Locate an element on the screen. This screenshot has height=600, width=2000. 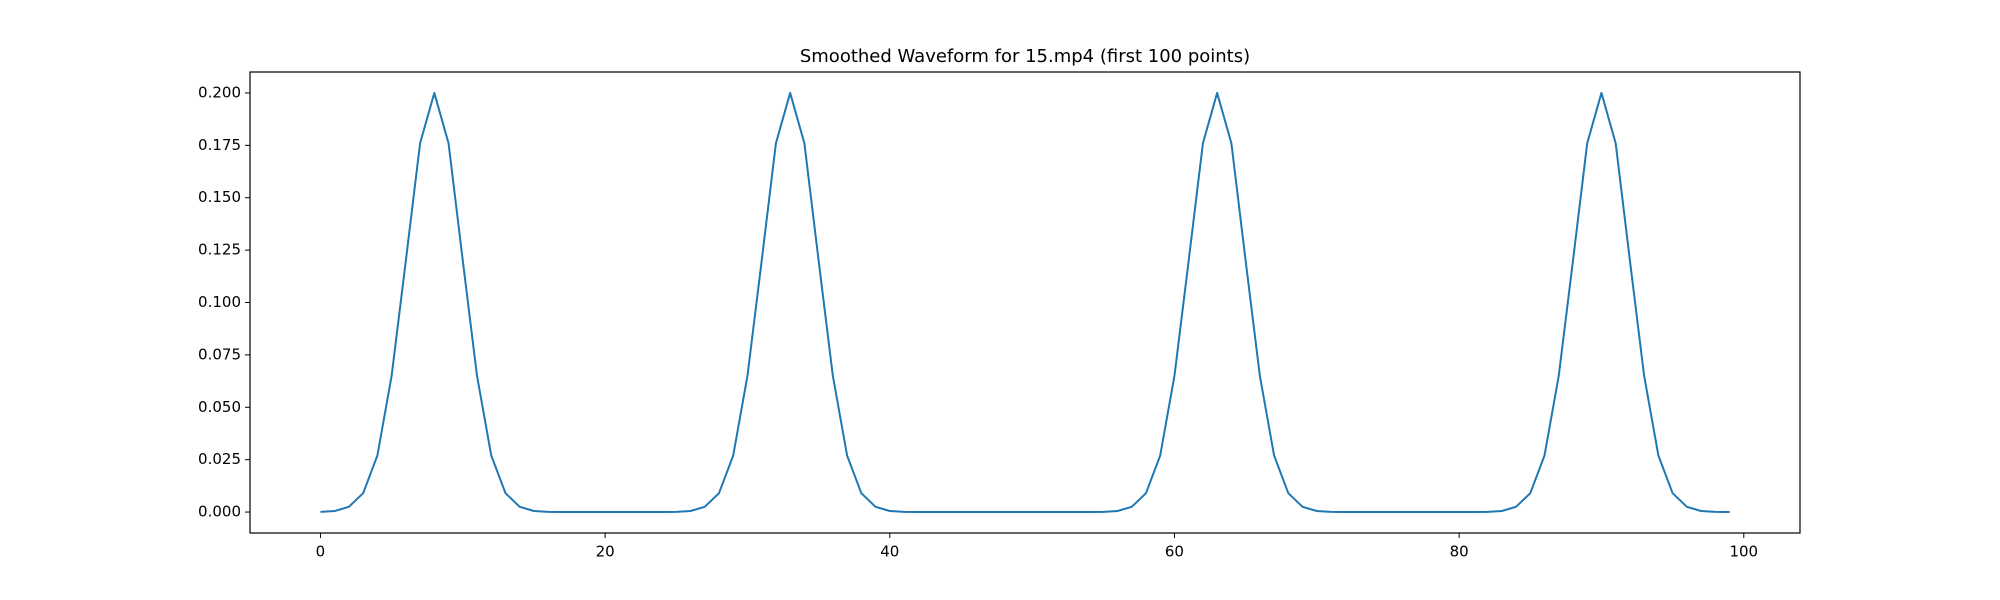
y-tick-label: 0.200 is located at coordinates (219, 92).